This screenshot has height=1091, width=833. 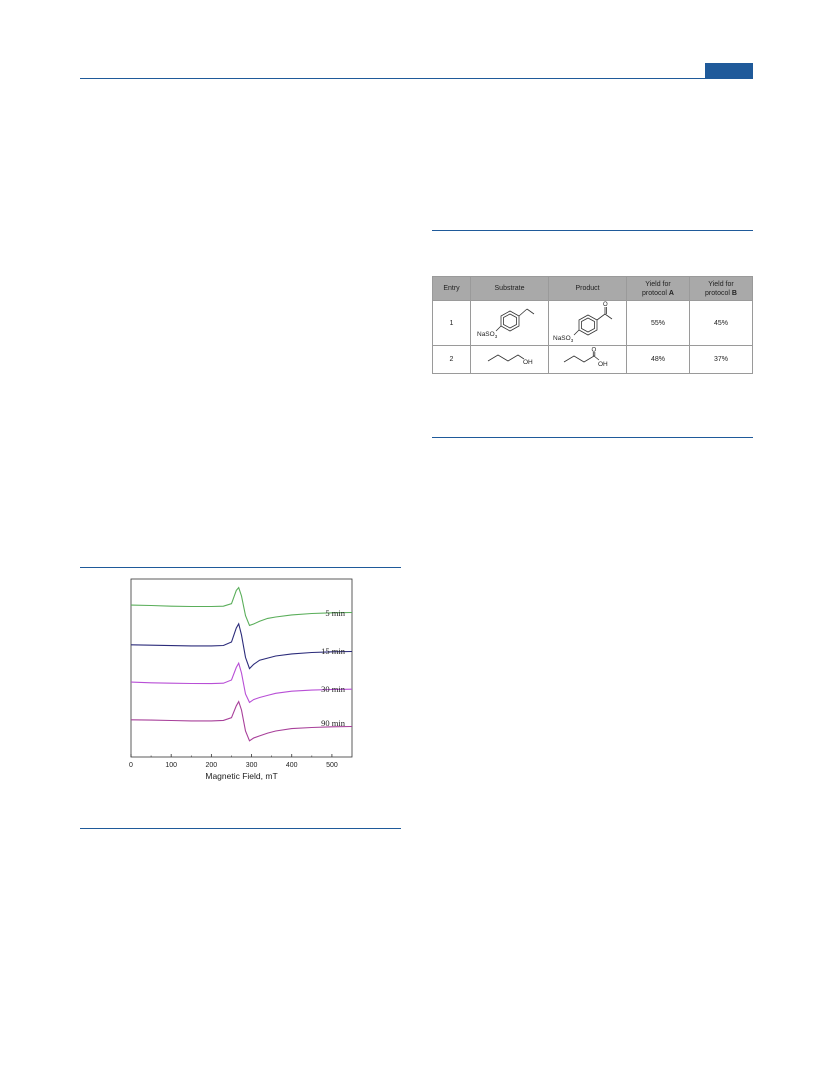 I want to click on cell-yield-a: 55%, so click(x=658, y=323).